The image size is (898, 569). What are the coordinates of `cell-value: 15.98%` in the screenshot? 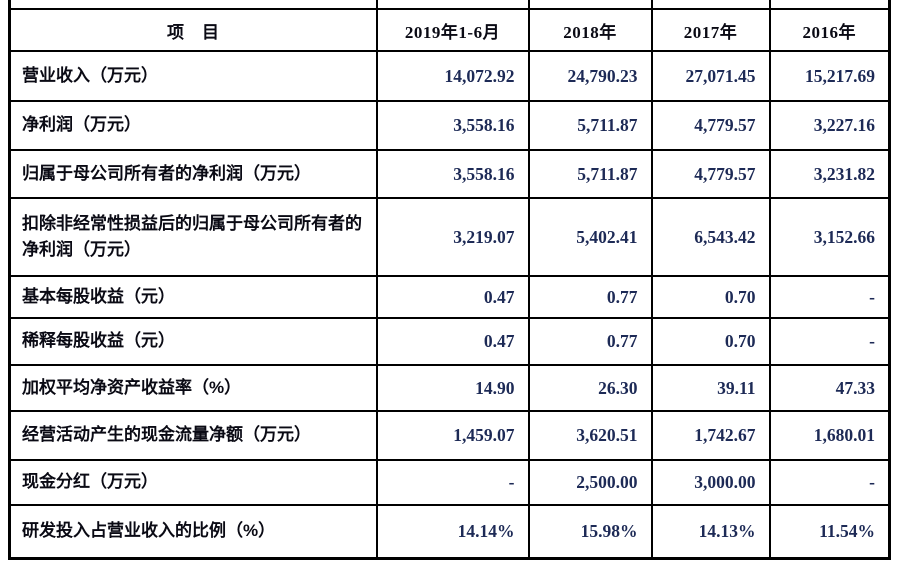 It's located at (590, 531).